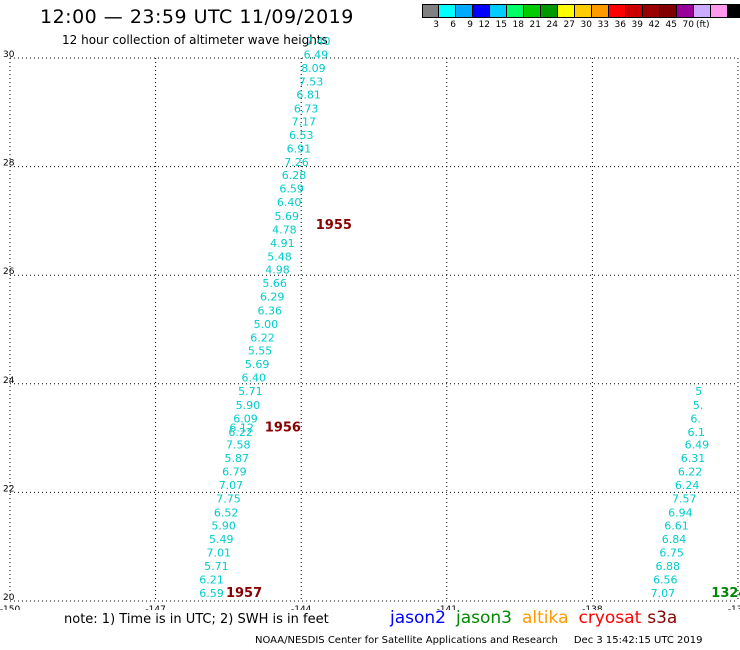  I want to click on pass-time-label: 1957, so click(244, 593).